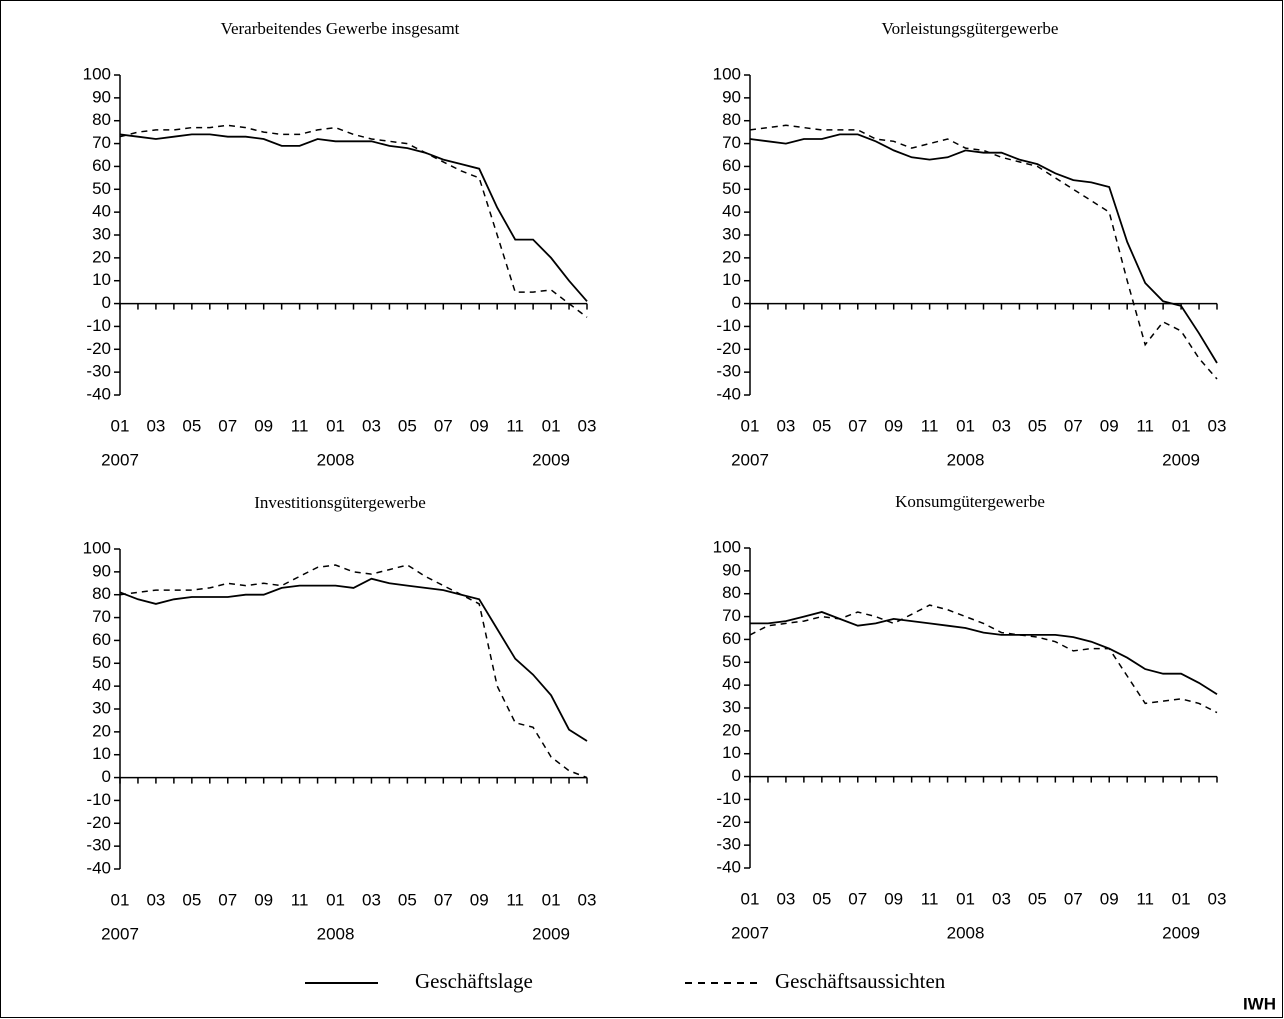 The image size is (1284, 1019). I want to click on legend-label: Geschäftsaussichten, so click(860, 981).